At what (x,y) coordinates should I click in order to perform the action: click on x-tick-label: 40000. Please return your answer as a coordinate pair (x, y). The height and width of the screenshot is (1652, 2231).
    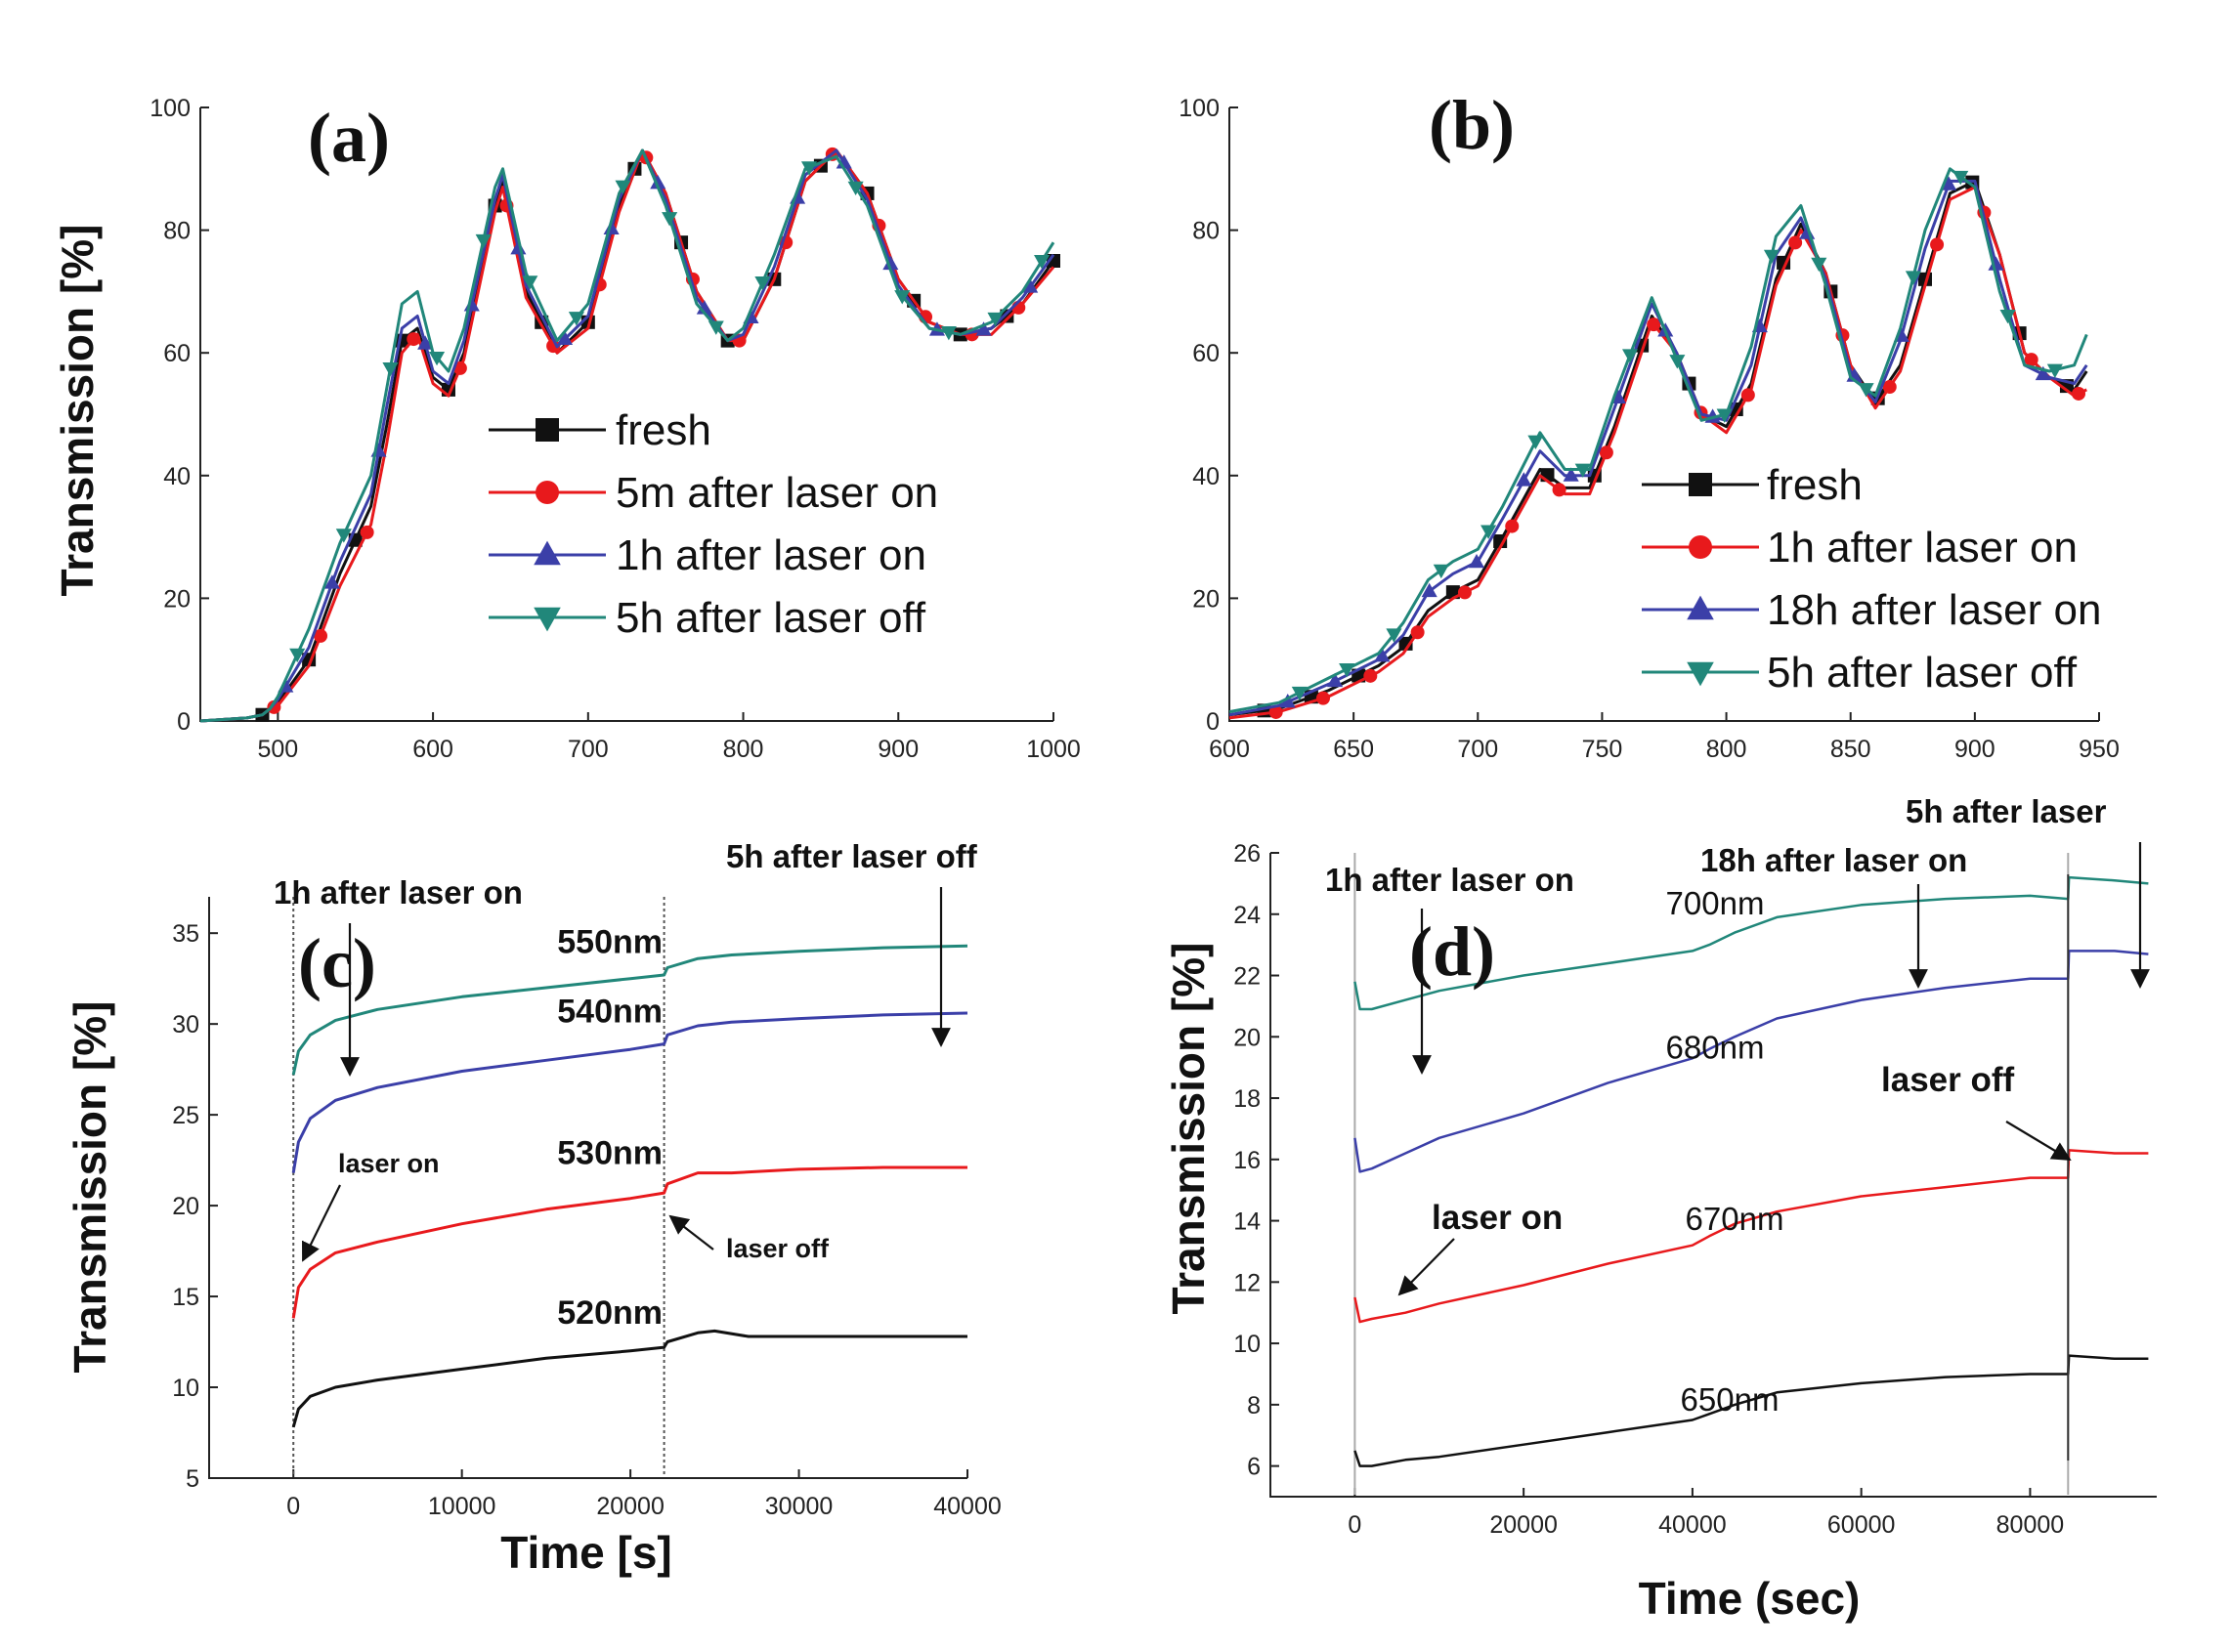
    Looking at the image, I should click on (1693, 1525).